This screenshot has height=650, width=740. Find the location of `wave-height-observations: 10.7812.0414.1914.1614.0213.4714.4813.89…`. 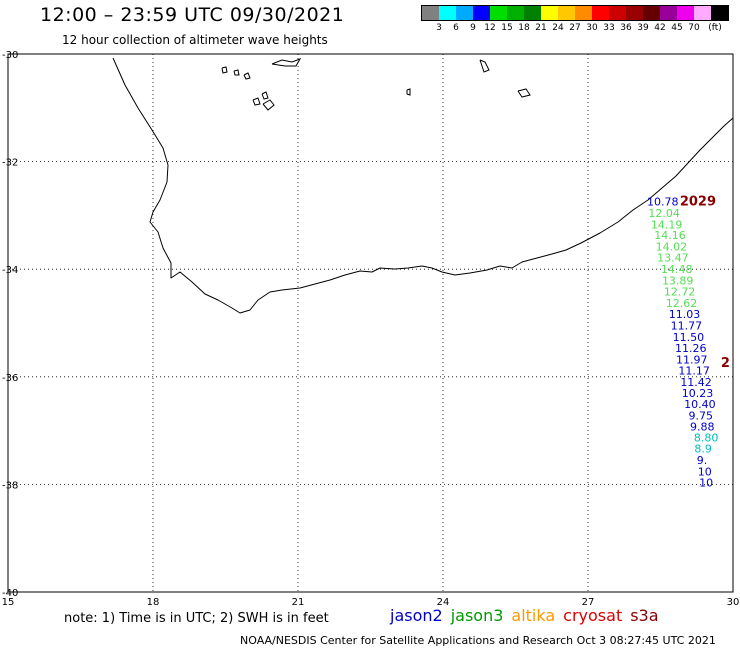

wave-height-observations: 10.7812.0414.1914.1614.0213.4714.4813.89… is located at coordinates (688, 342).